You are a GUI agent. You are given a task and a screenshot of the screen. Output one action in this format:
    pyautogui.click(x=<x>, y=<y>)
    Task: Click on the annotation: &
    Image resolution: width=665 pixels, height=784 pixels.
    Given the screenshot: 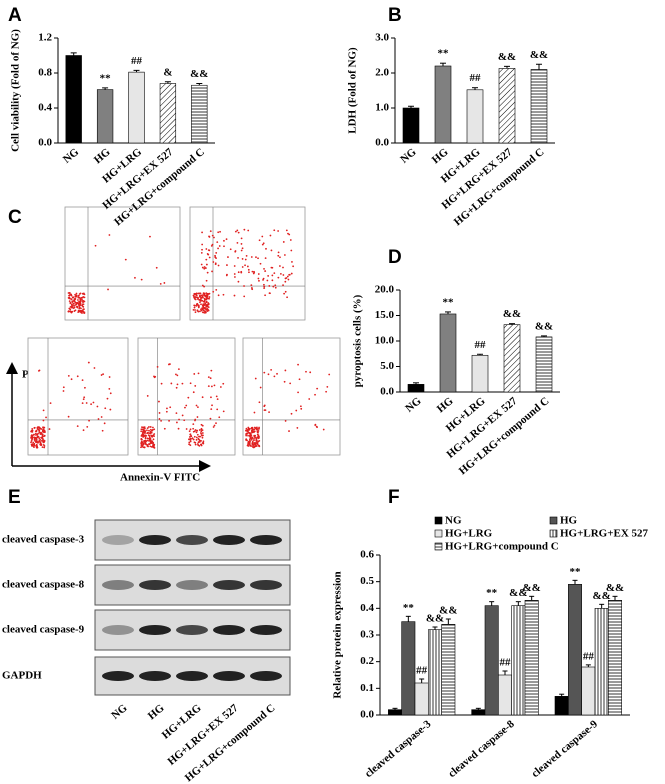 What is the action you would take?
    pyautogui.click(x=167, y=72)
    